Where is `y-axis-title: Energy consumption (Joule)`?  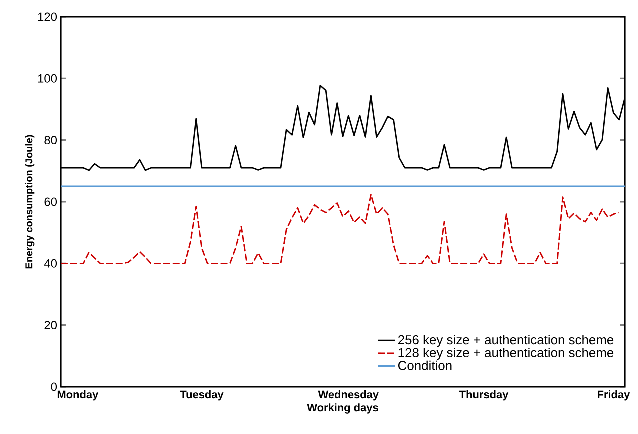 y-axis-title: Energy consumption (Joule) is located at coordinates (30, 202).